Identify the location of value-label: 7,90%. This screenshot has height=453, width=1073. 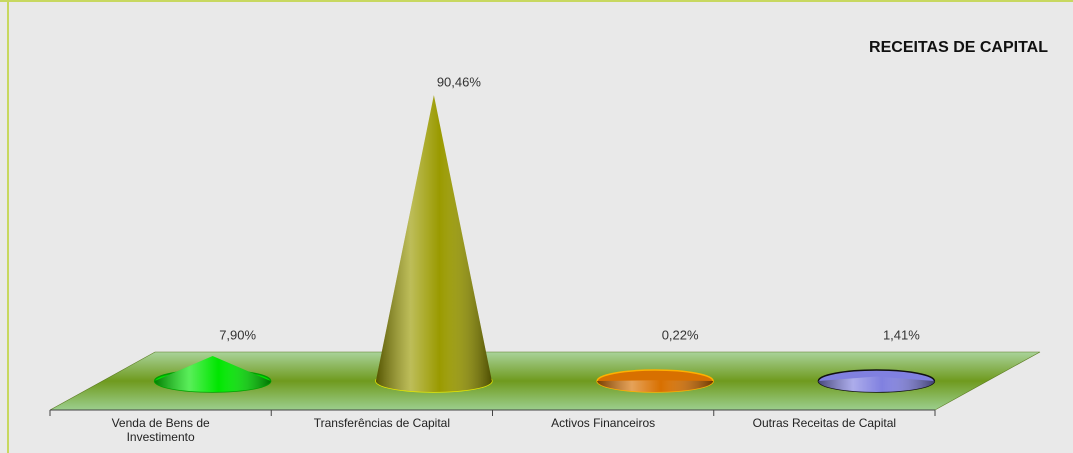
(237, 334).